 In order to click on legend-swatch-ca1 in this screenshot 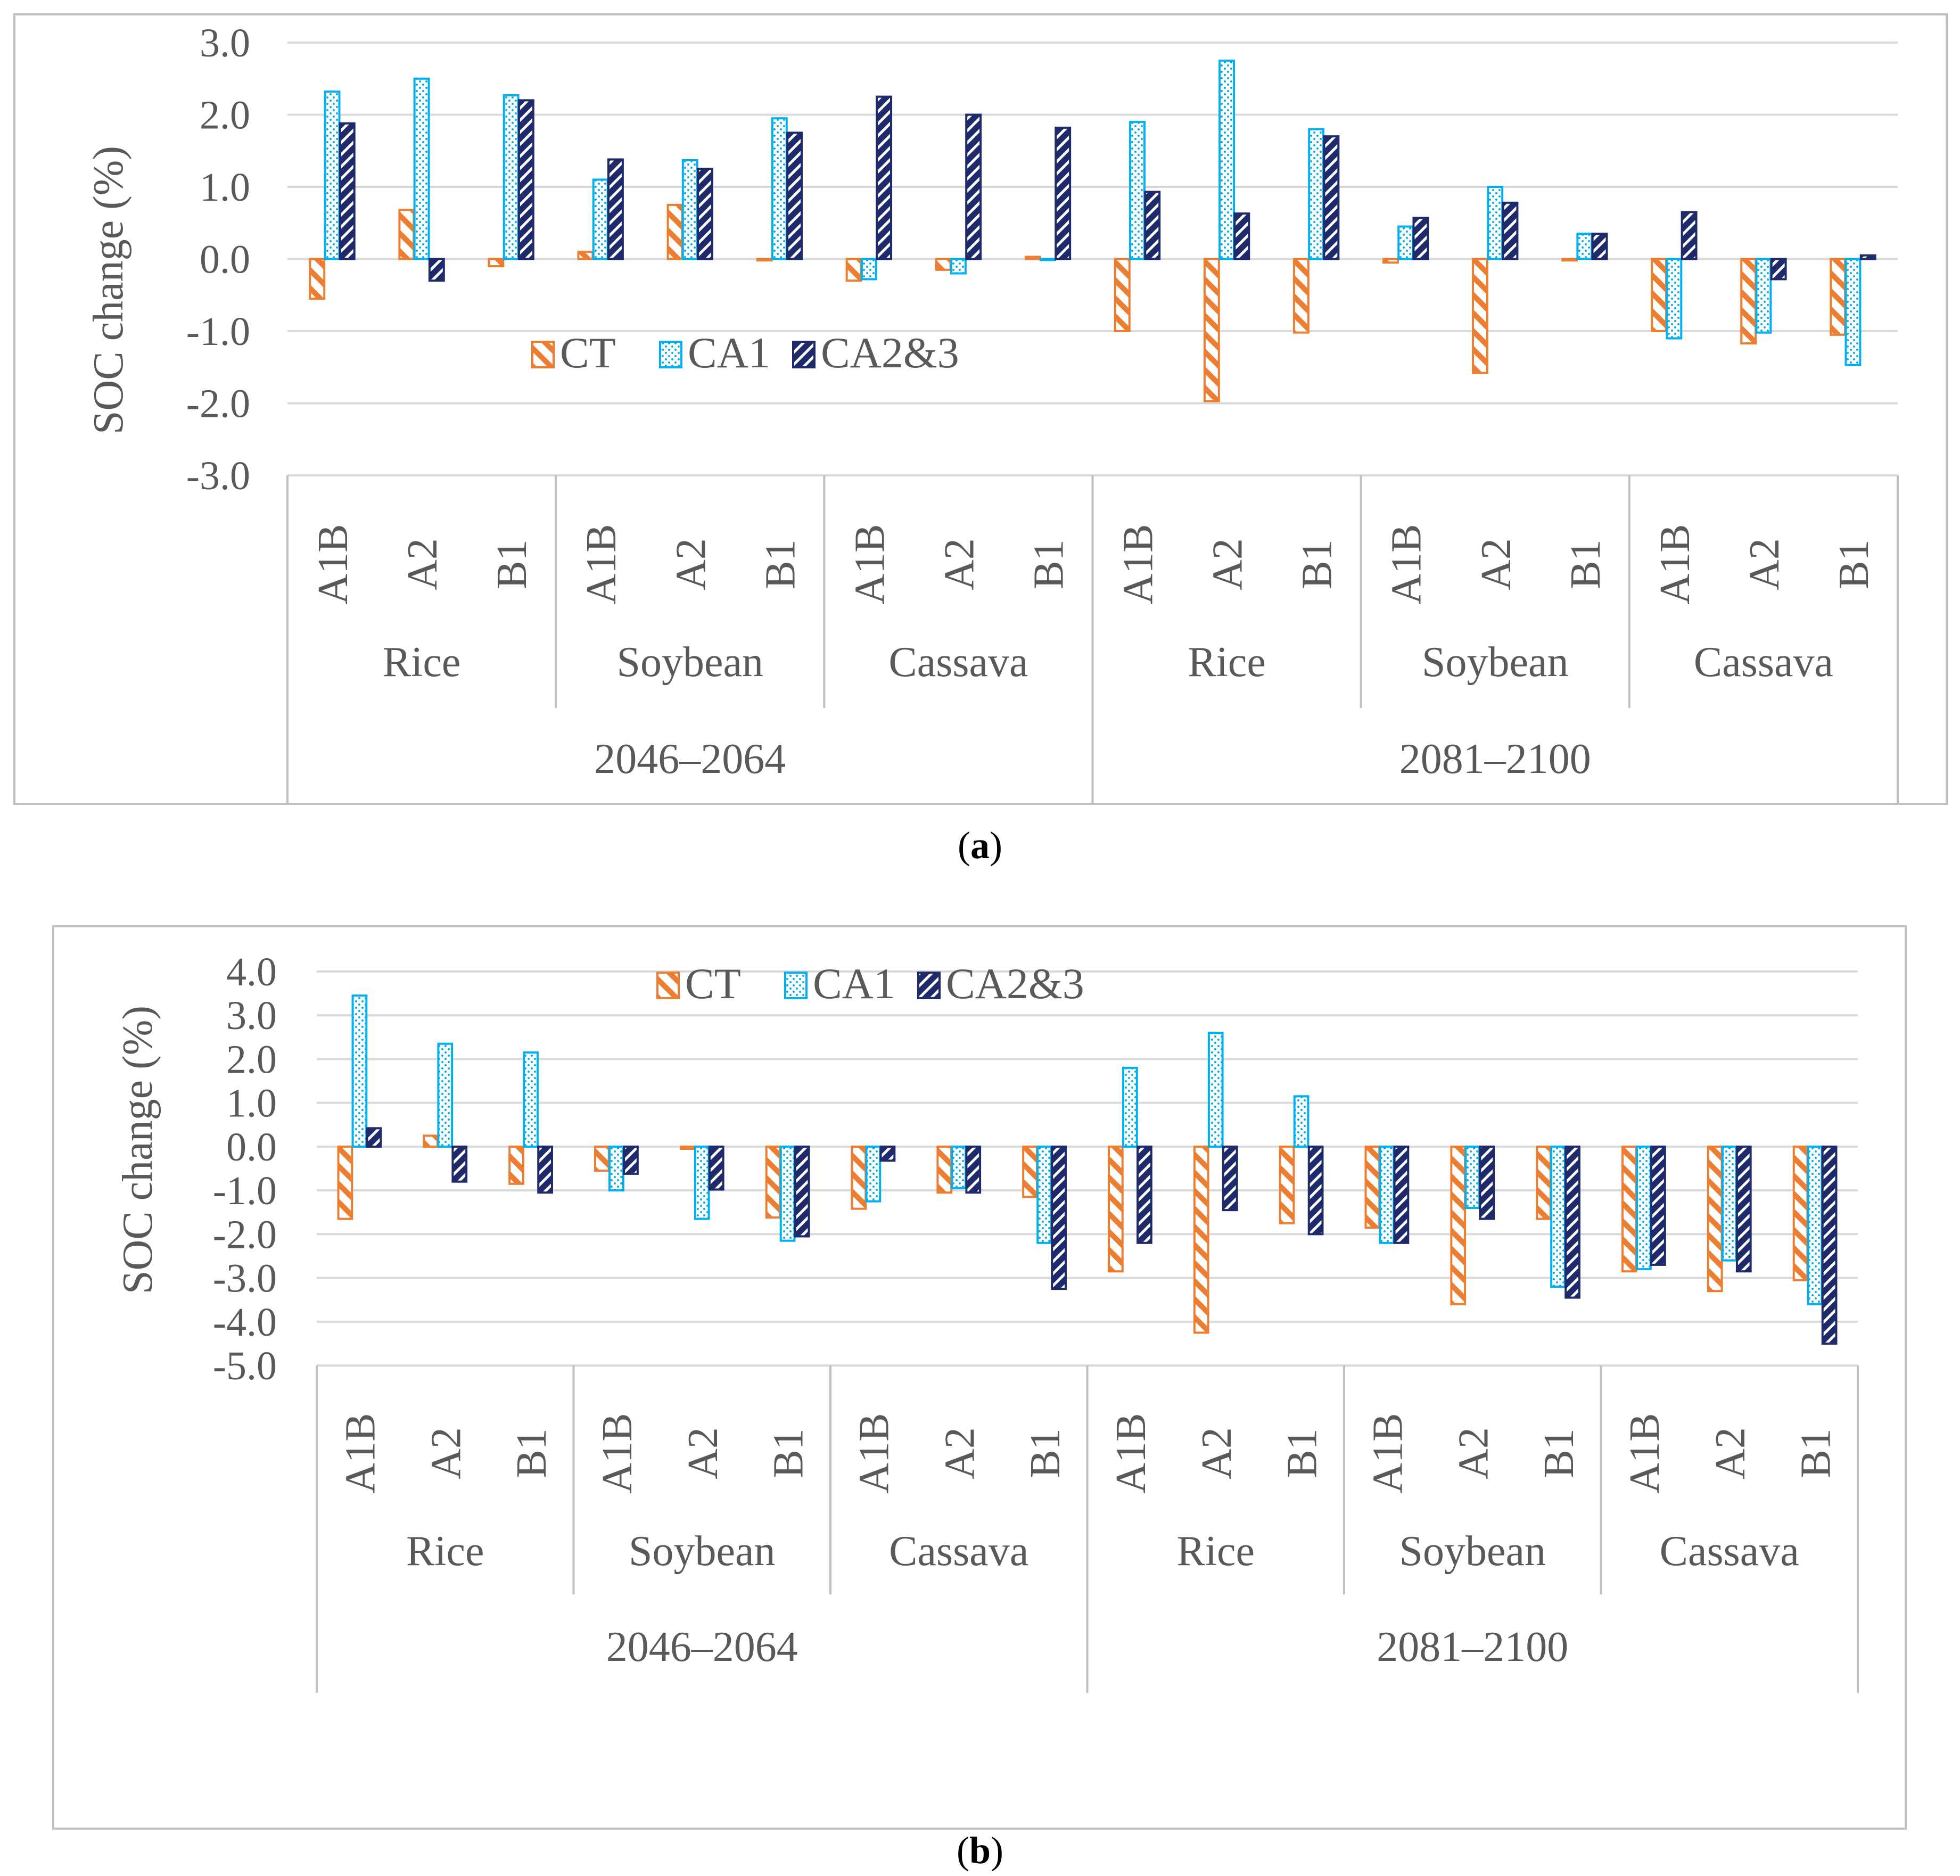, I will do `click(670, 354)`.